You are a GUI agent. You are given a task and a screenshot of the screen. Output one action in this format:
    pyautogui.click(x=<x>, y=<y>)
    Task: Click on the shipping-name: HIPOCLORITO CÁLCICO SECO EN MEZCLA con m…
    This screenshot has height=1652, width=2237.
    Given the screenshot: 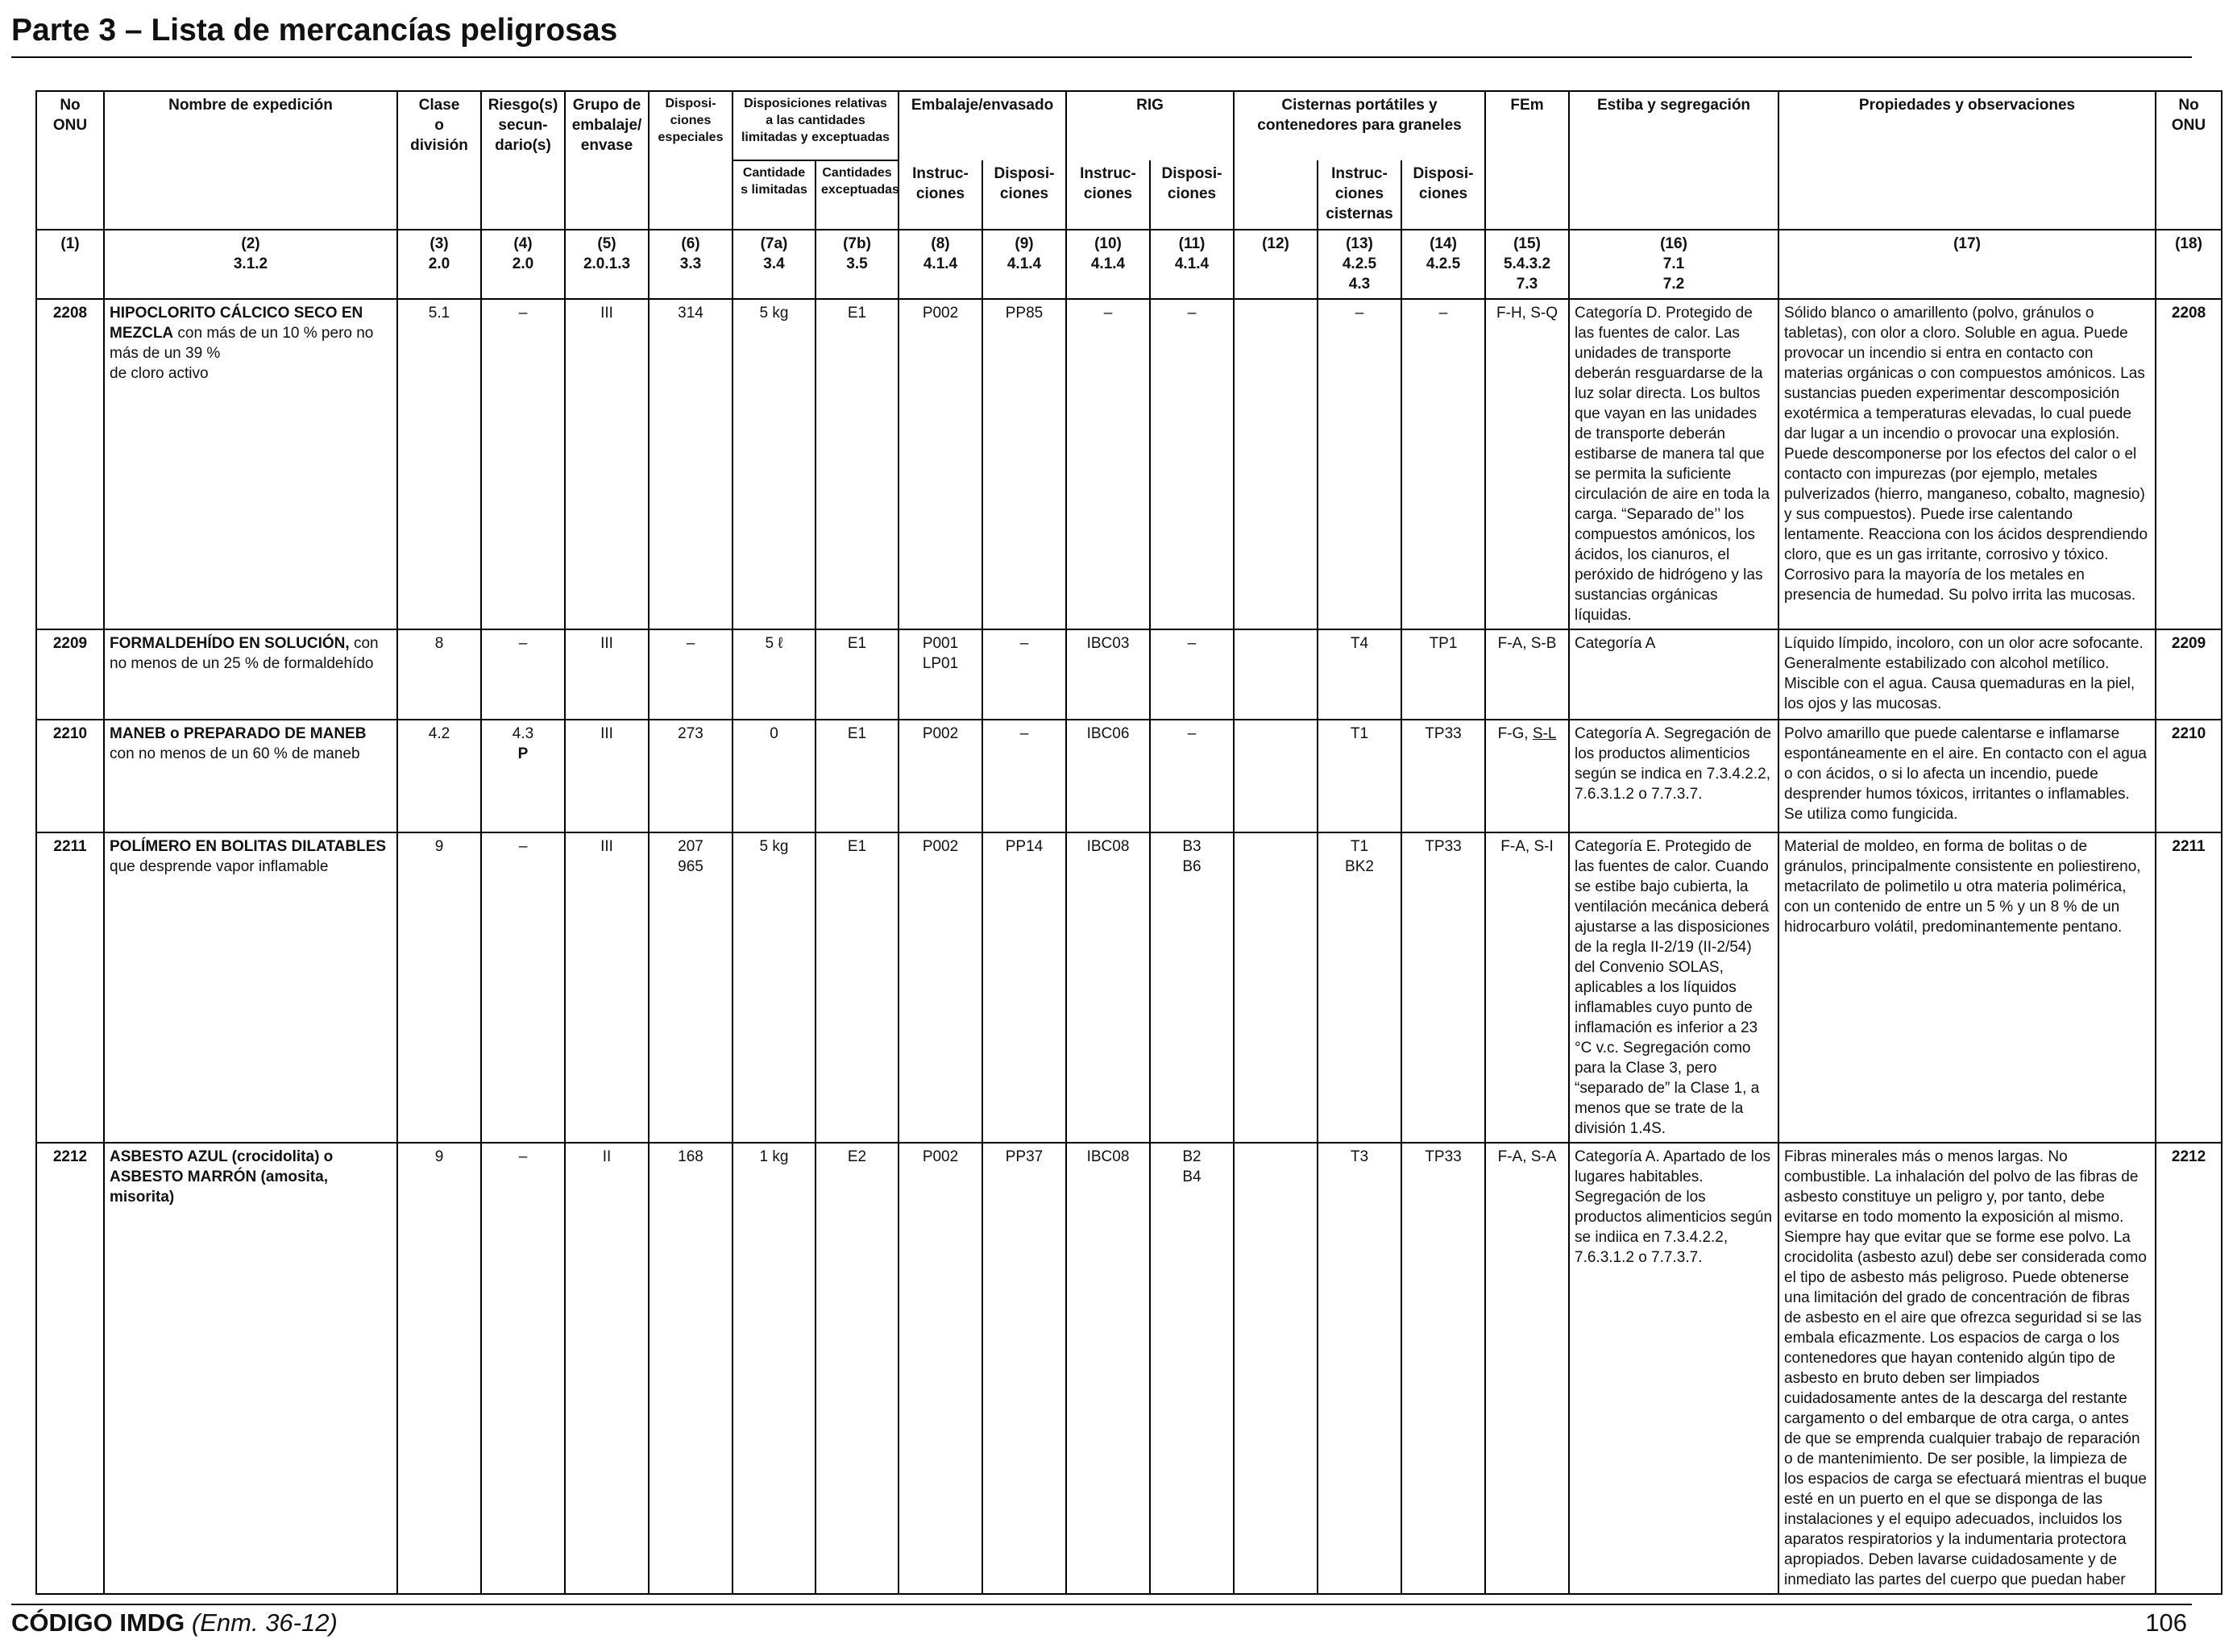 What is the action you would take?
    pyautogui.click(x=250, y=464)
    